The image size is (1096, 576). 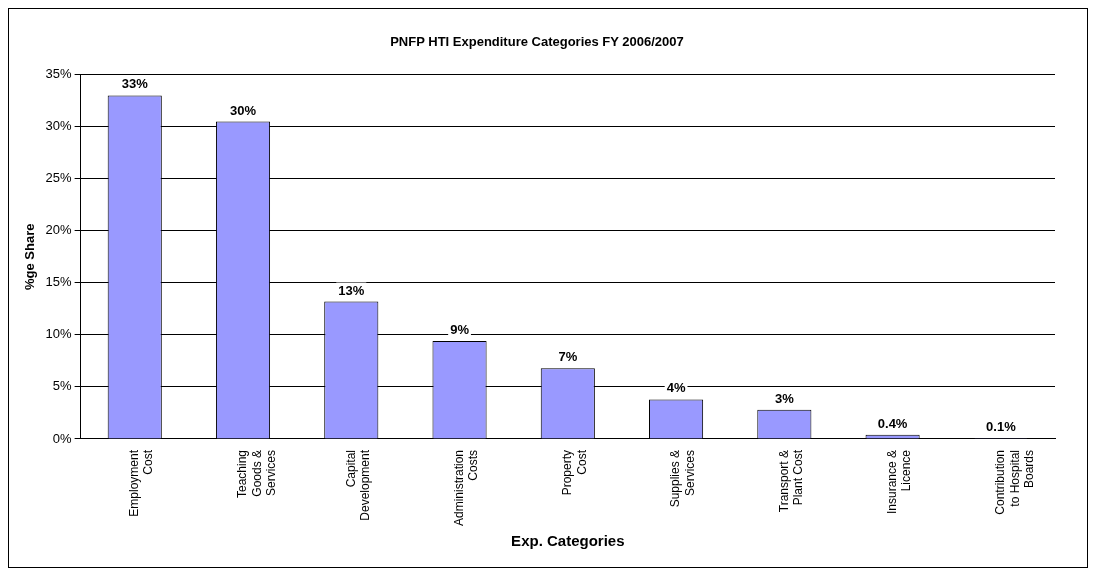 What do you see at coordinates (59, 178) in the screenshot?
I see `y-tick-label: 25%` at bounding box center [59, 178].